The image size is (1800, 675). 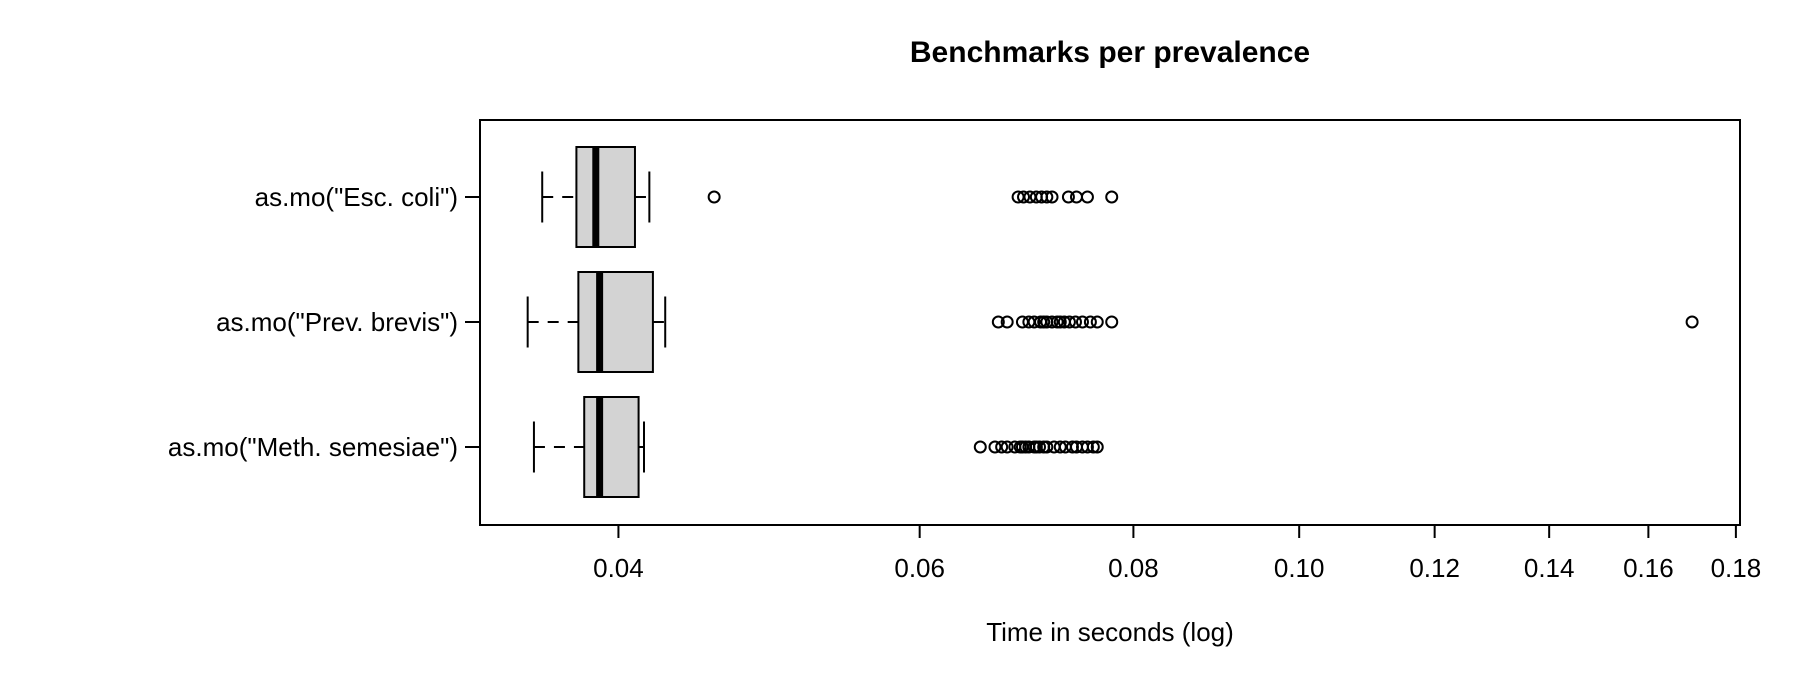 What do you see at coordinates (919, 568) in the screenshot?
I see `x-axis-tick-label: 0.06` at bounding box center [919, 568].